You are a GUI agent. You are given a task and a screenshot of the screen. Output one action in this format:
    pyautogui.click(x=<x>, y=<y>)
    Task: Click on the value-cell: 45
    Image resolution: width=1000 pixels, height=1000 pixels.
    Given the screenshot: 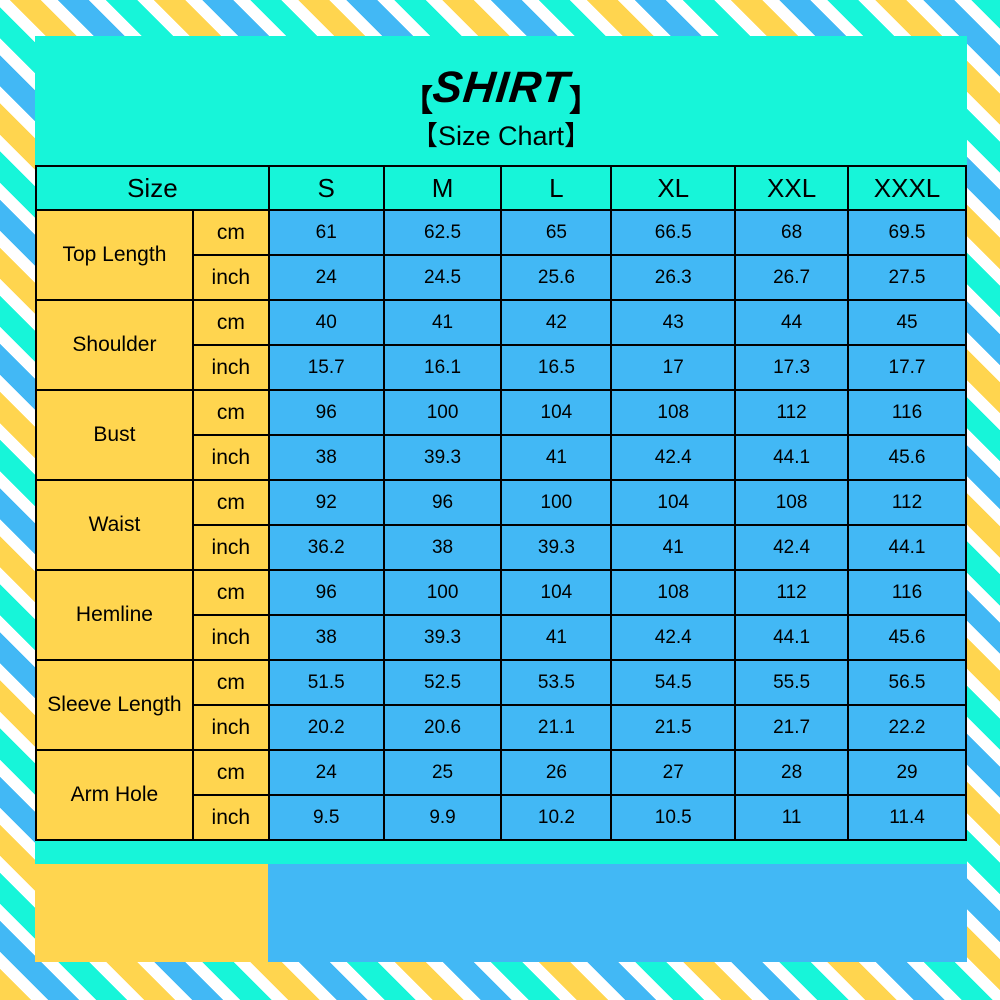 What is the action you would take?
    pyautogui.click(x=907, y=322)
    